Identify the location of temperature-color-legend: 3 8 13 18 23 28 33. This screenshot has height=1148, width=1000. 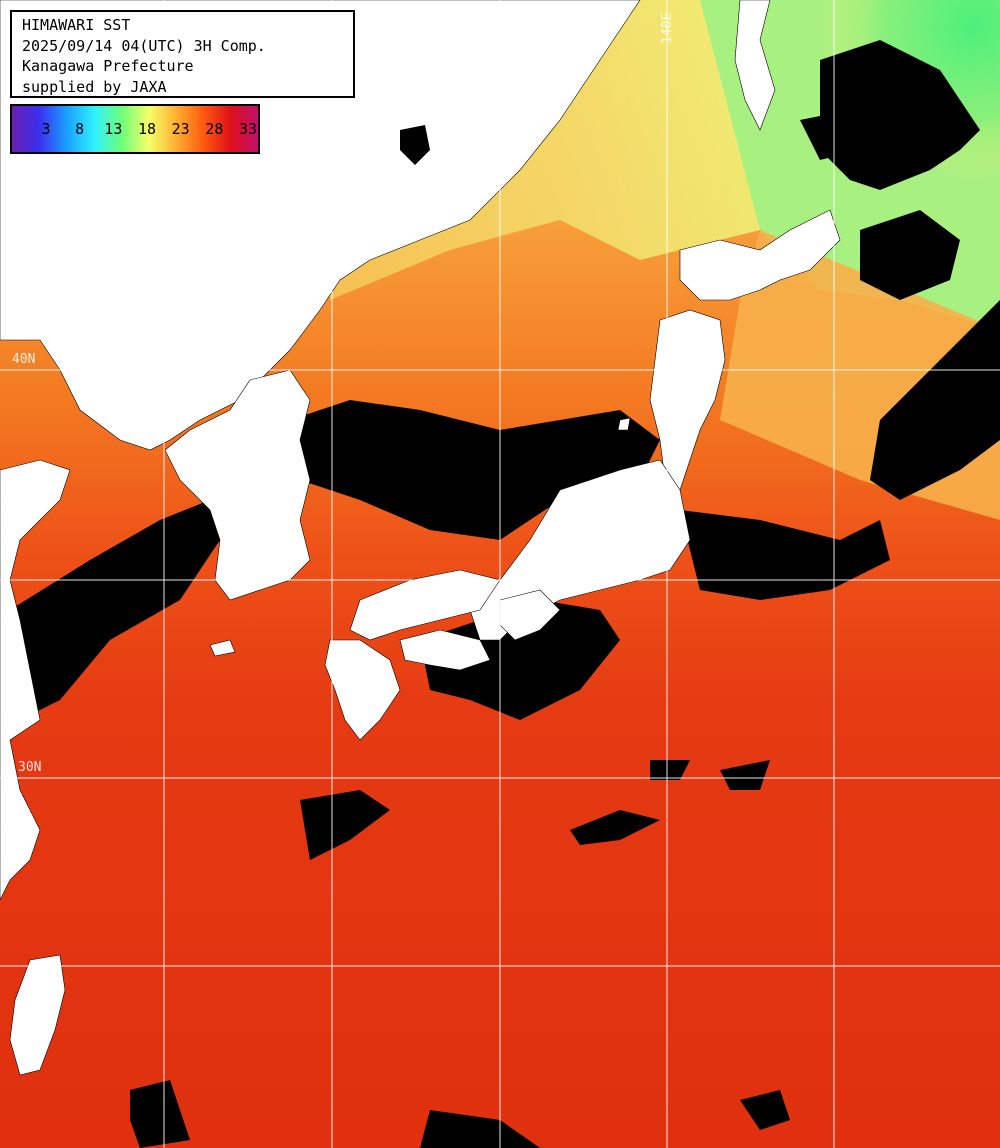
(135, 129).